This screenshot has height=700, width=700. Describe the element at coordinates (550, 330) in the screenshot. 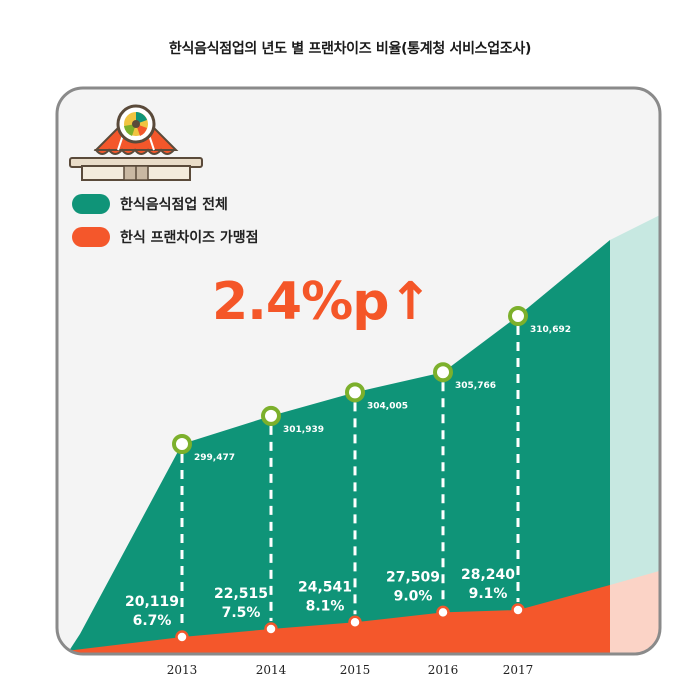

I see `total-value-label: 310,692` at that location.